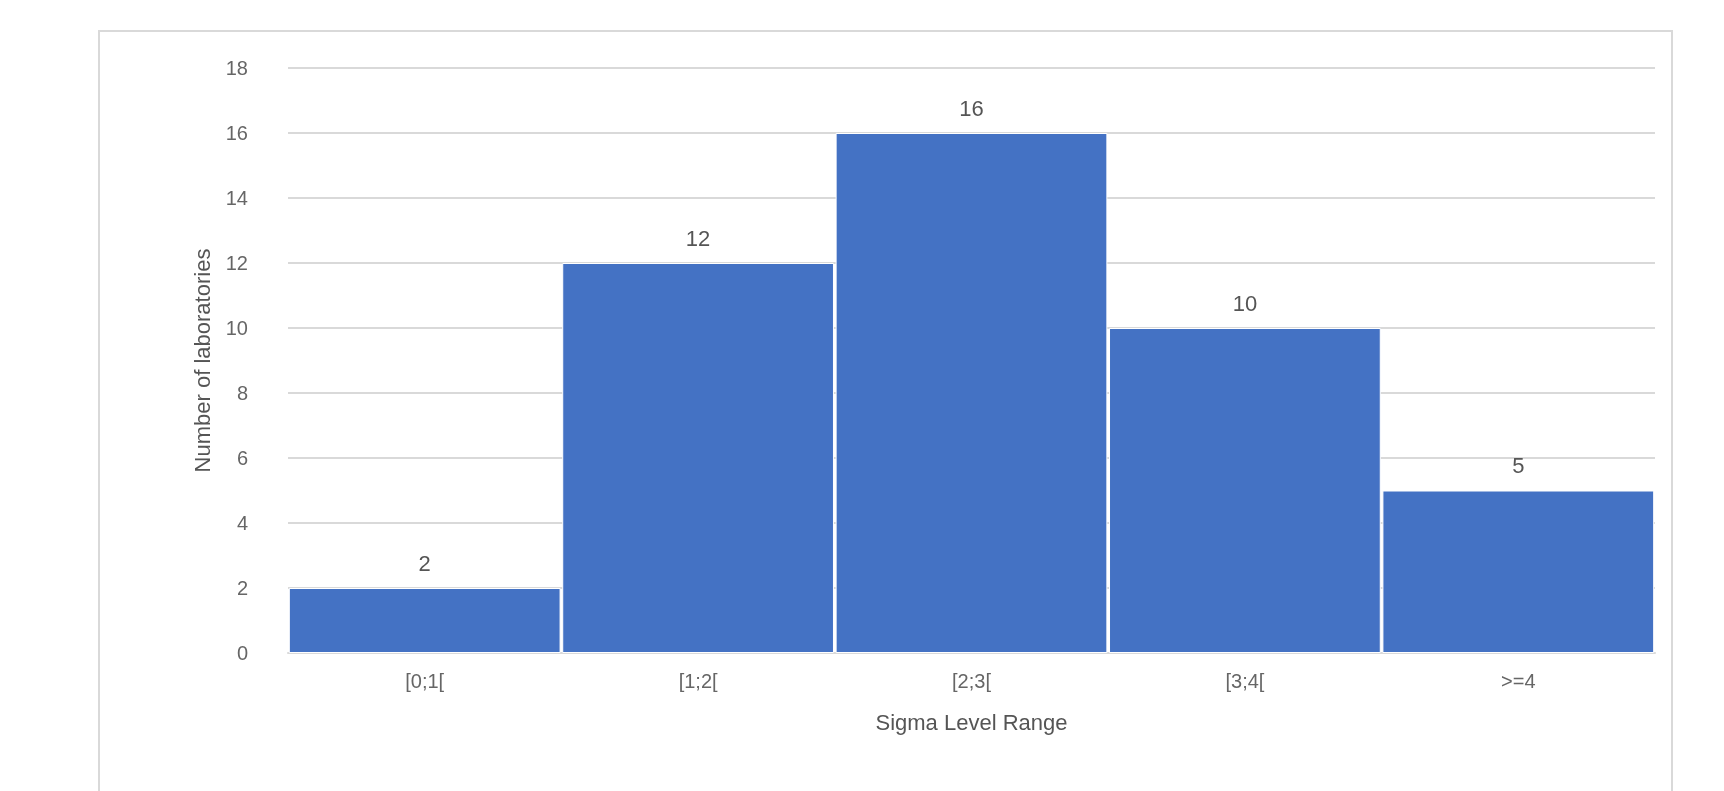 Image resolution: width=1724 pixels, height=791 pixels. What do you see at coordinates (425, 681) in the screenshot?
I see `x-tick-label: [0;1[` at bounding box center [425, 681].